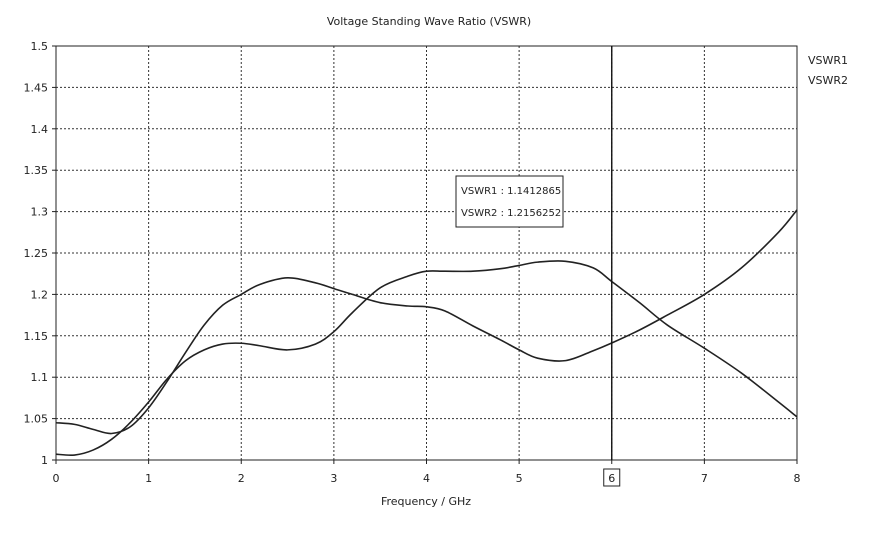  I want to click on chart-title: Voltage Standing Wave Ratio (VSWR), so click(429, 21).